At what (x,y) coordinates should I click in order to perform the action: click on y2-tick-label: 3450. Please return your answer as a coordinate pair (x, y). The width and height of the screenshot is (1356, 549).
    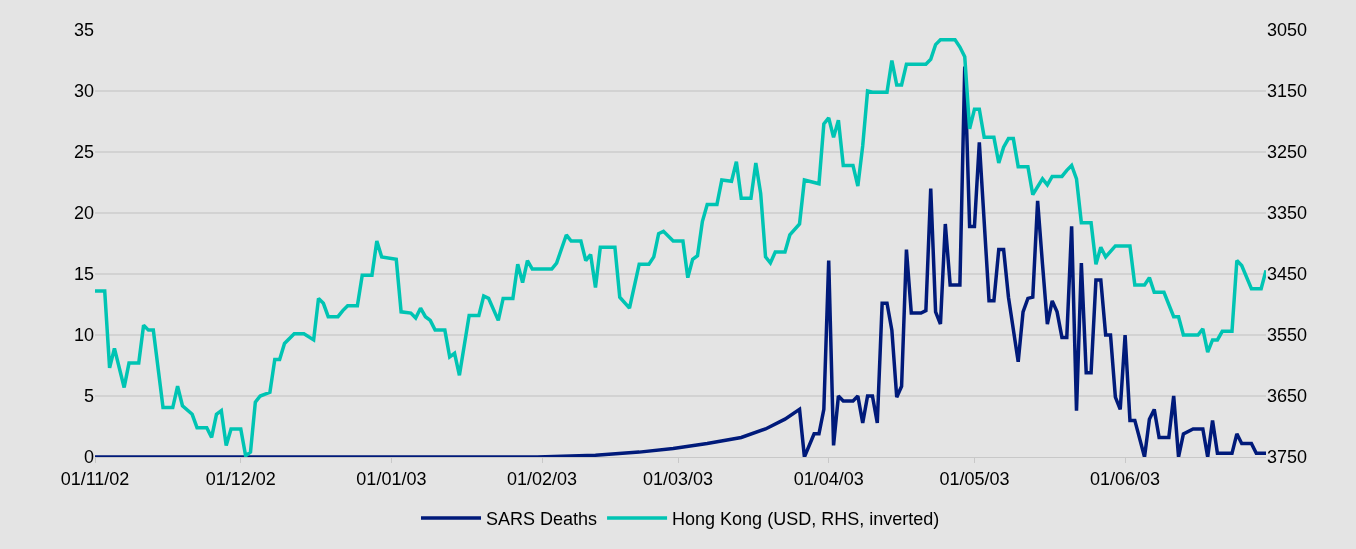
    Looking at the image, I should click on (1287, 274).